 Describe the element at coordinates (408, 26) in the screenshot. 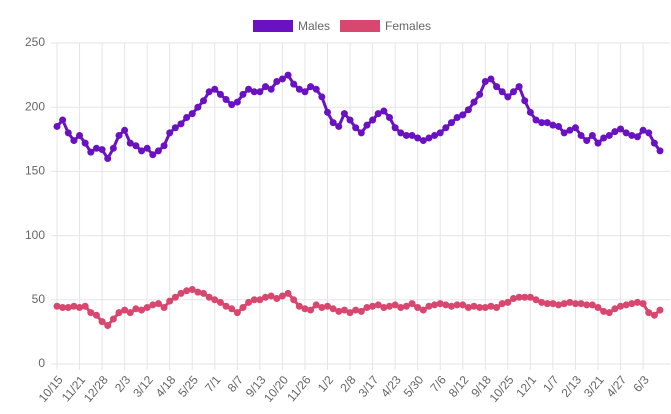

I see `legend-label: Females` at that location.